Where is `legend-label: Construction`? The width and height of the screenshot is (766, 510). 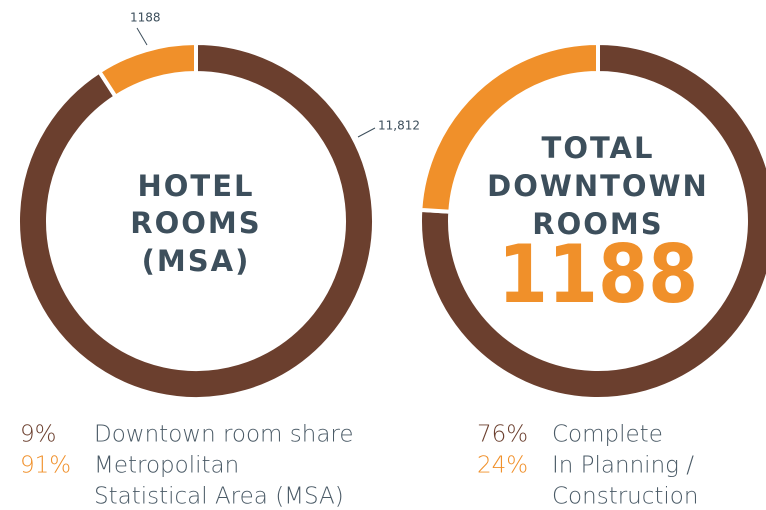
legend-label: Construction is located at coordinates (625, 497).